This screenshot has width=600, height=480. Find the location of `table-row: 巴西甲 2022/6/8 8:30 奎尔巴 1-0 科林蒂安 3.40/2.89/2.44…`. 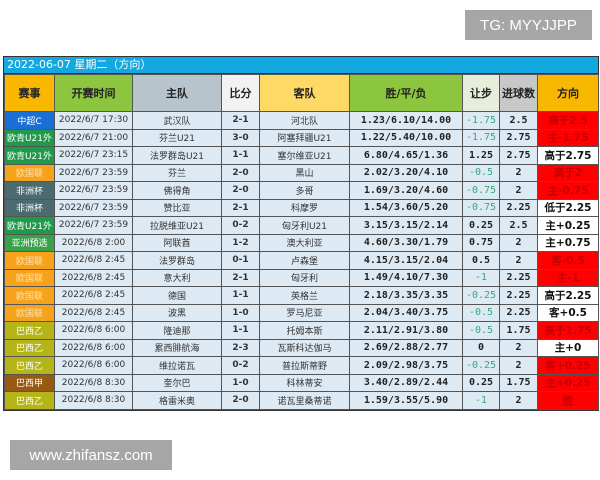

table-row: 巴西甲 2022/6/8 8:30 奎尔巴 1-0 科林蒂安 3.40/2.89/2.44… is located at coordinates (301, 382).